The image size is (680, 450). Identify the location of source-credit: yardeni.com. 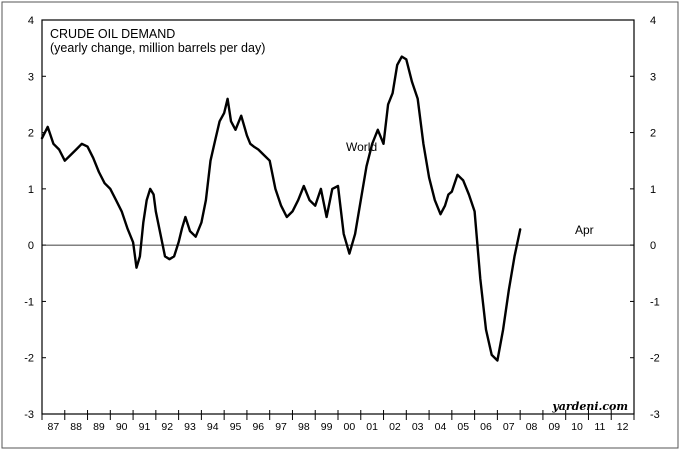
(589, 406).